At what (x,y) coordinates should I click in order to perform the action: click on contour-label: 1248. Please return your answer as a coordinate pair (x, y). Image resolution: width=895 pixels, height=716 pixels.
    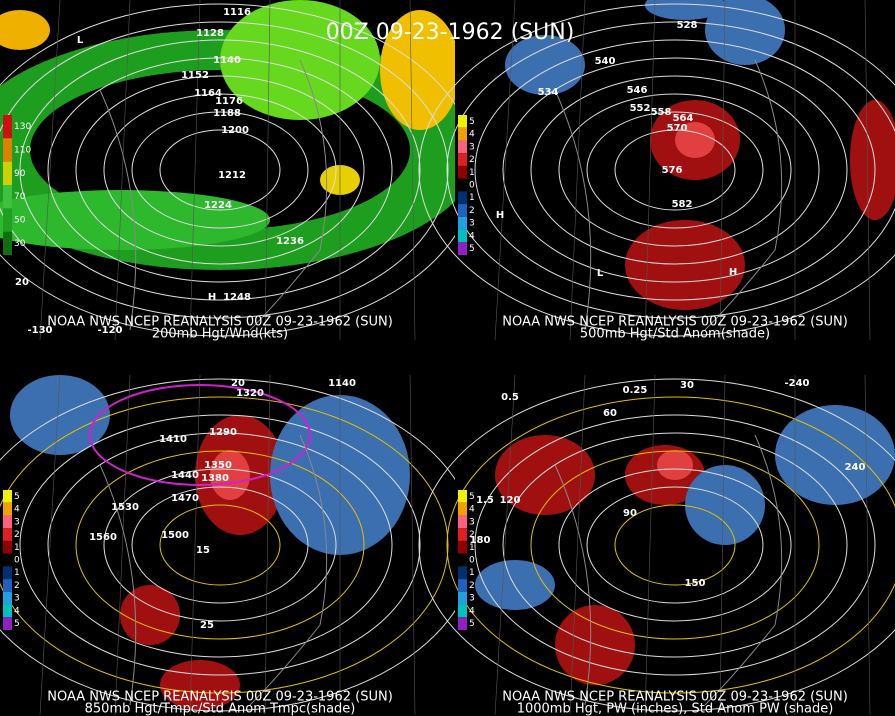
    Looking at the image, I should click on (237, 297).